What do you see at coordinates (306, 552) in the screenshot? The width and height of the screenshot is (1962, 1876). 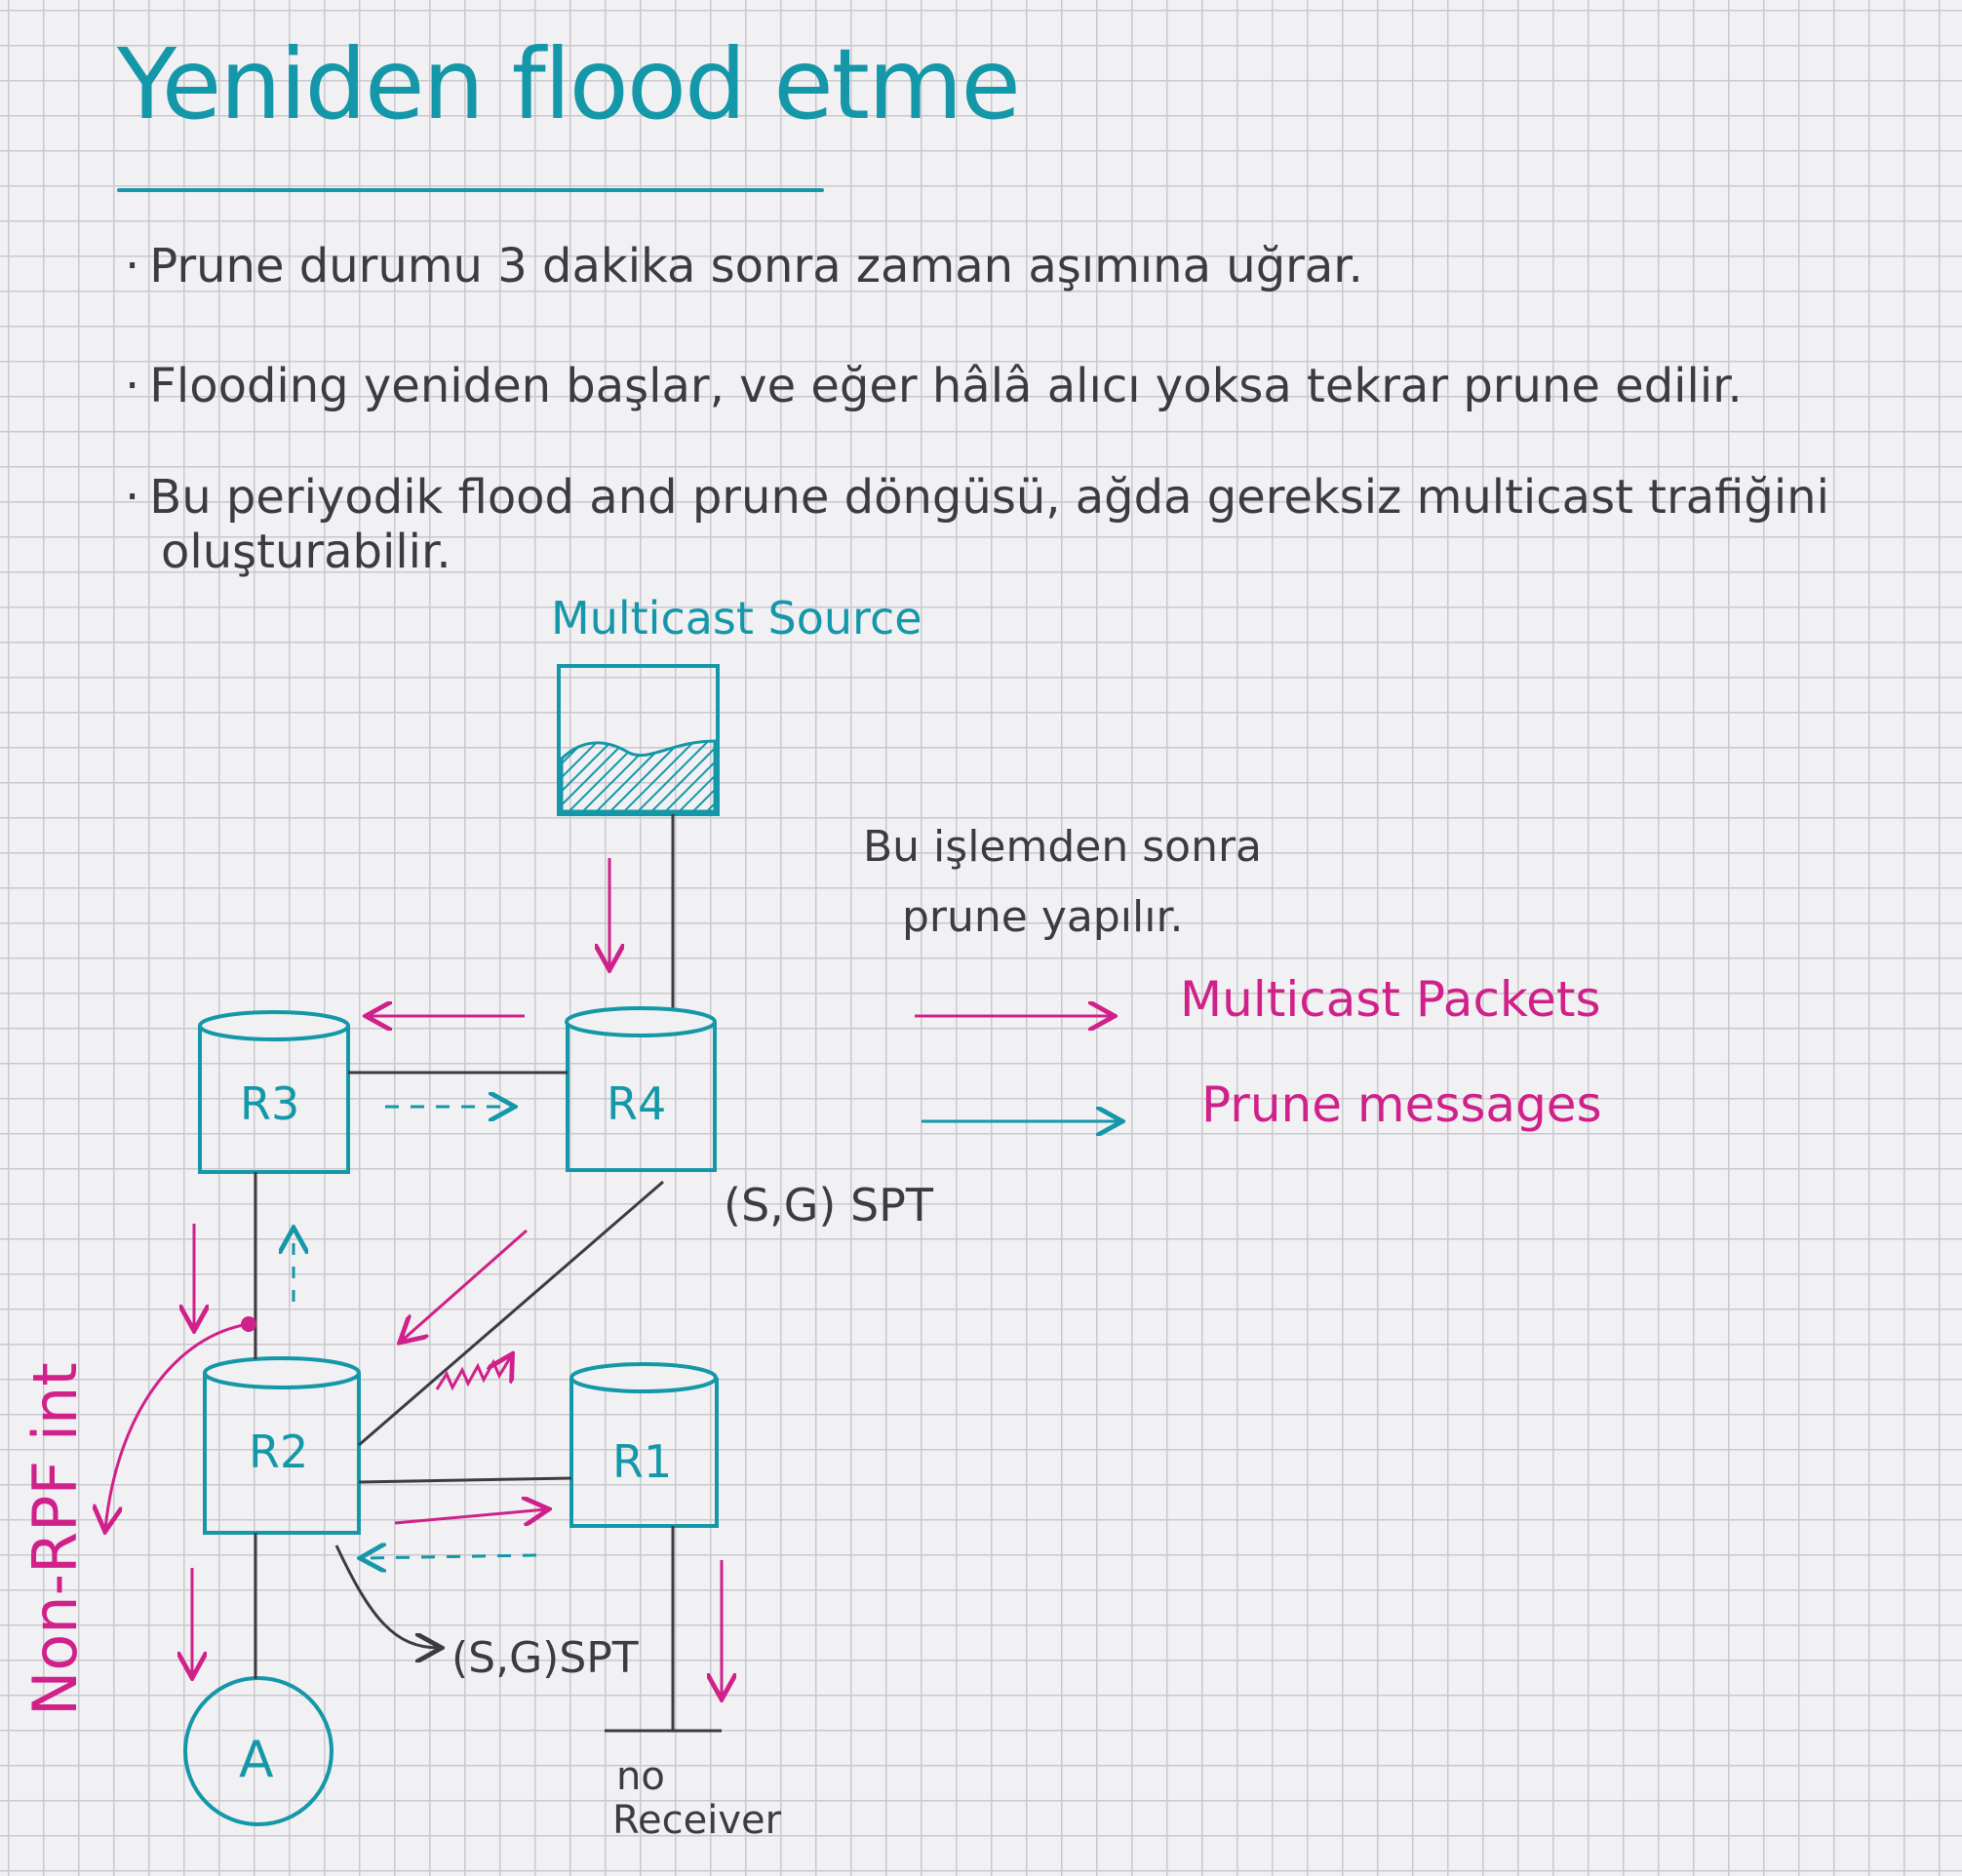 I see `bullet-item-3-continued: oluşturabilir.` at bounding box center [306, 552].